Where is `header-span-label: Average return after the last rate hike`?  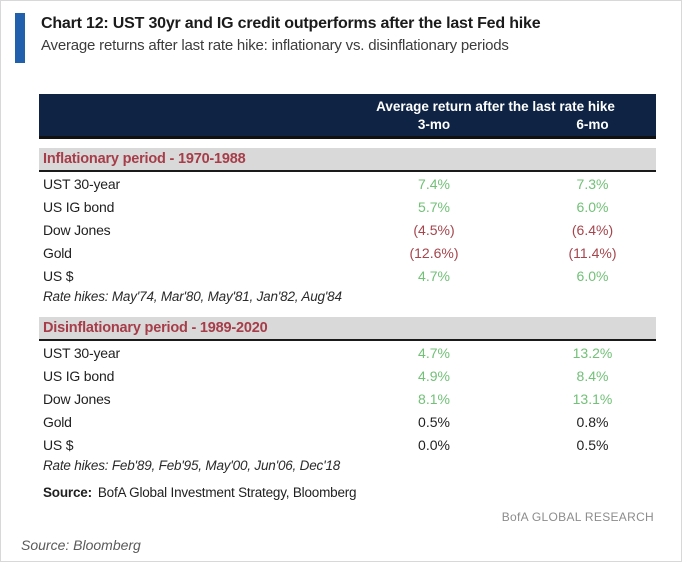 header-span-label: Average return after the last rate hike is located at coordinates (495, 106).